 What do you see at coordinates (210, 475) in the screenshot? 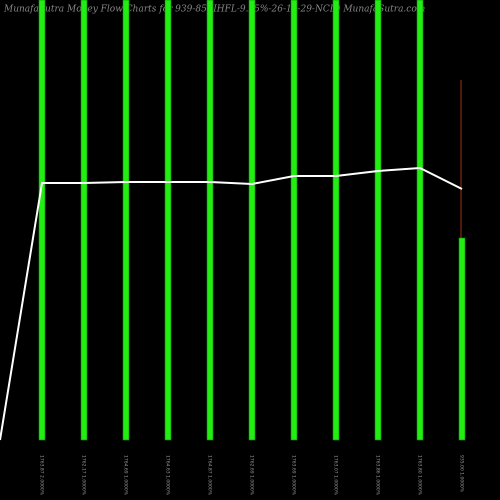
I see `x-tick-label: 1764.87 1.0000%` at bounding box center [210, 475].